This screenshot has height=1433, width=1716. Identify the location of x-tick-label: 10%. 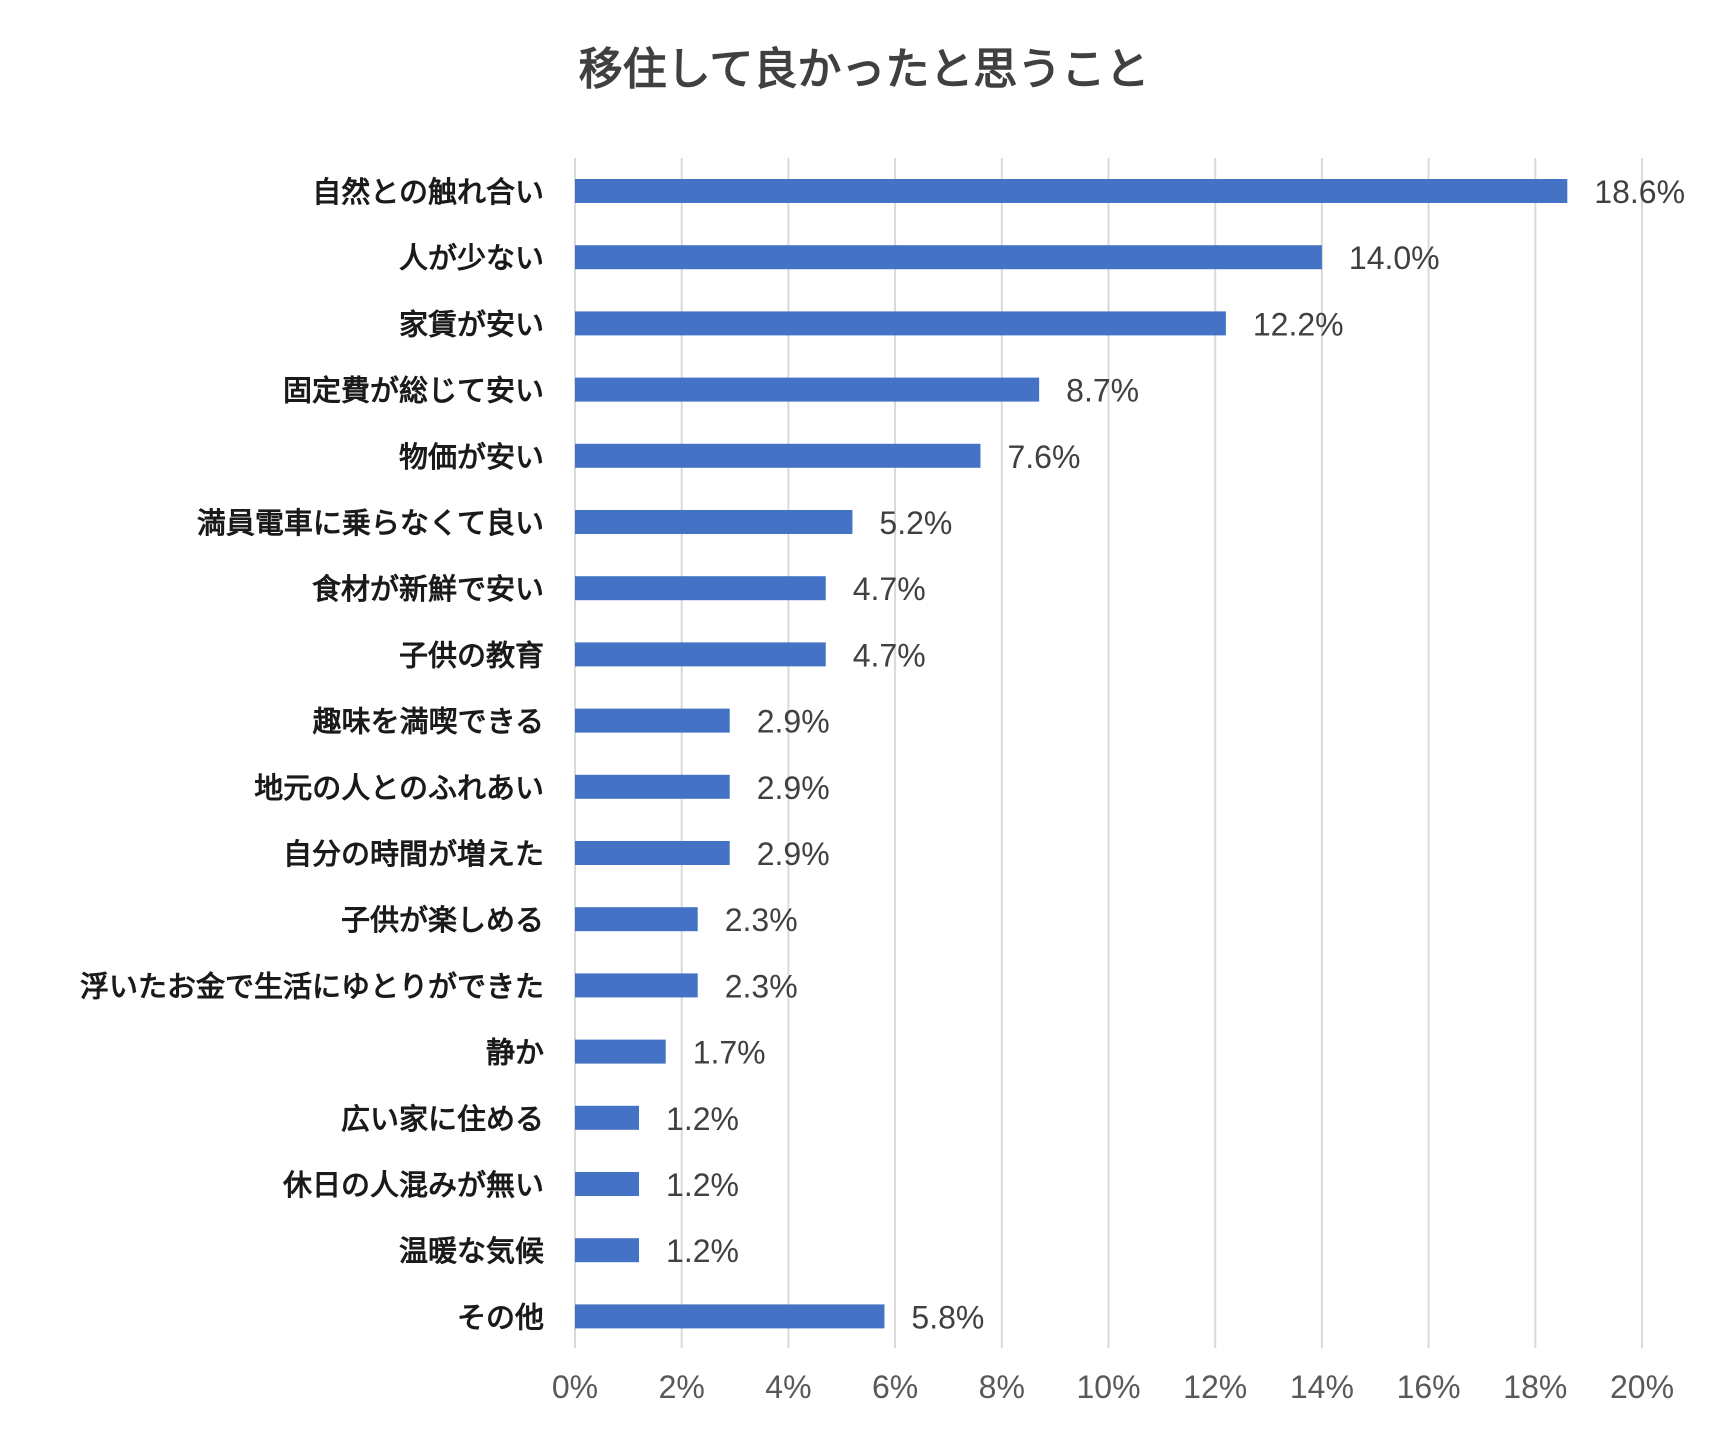
(1108, 1387).